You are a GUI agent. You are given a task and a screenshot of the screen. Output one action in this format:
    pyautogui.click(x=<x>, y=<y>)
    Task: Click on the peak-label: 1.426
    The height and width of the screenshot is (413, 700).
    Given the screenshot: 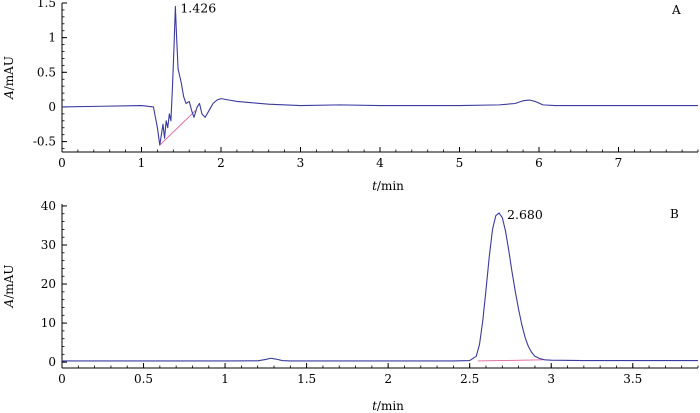 What is the action you would take?
    pyautogui.click(x=198, y=7)
    